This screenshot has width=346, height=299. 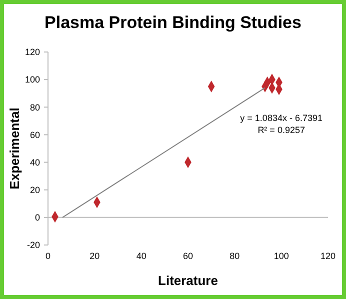 I want to click on annotation: y = 1.0834x - 6.7391, so click(x=281, y=117).